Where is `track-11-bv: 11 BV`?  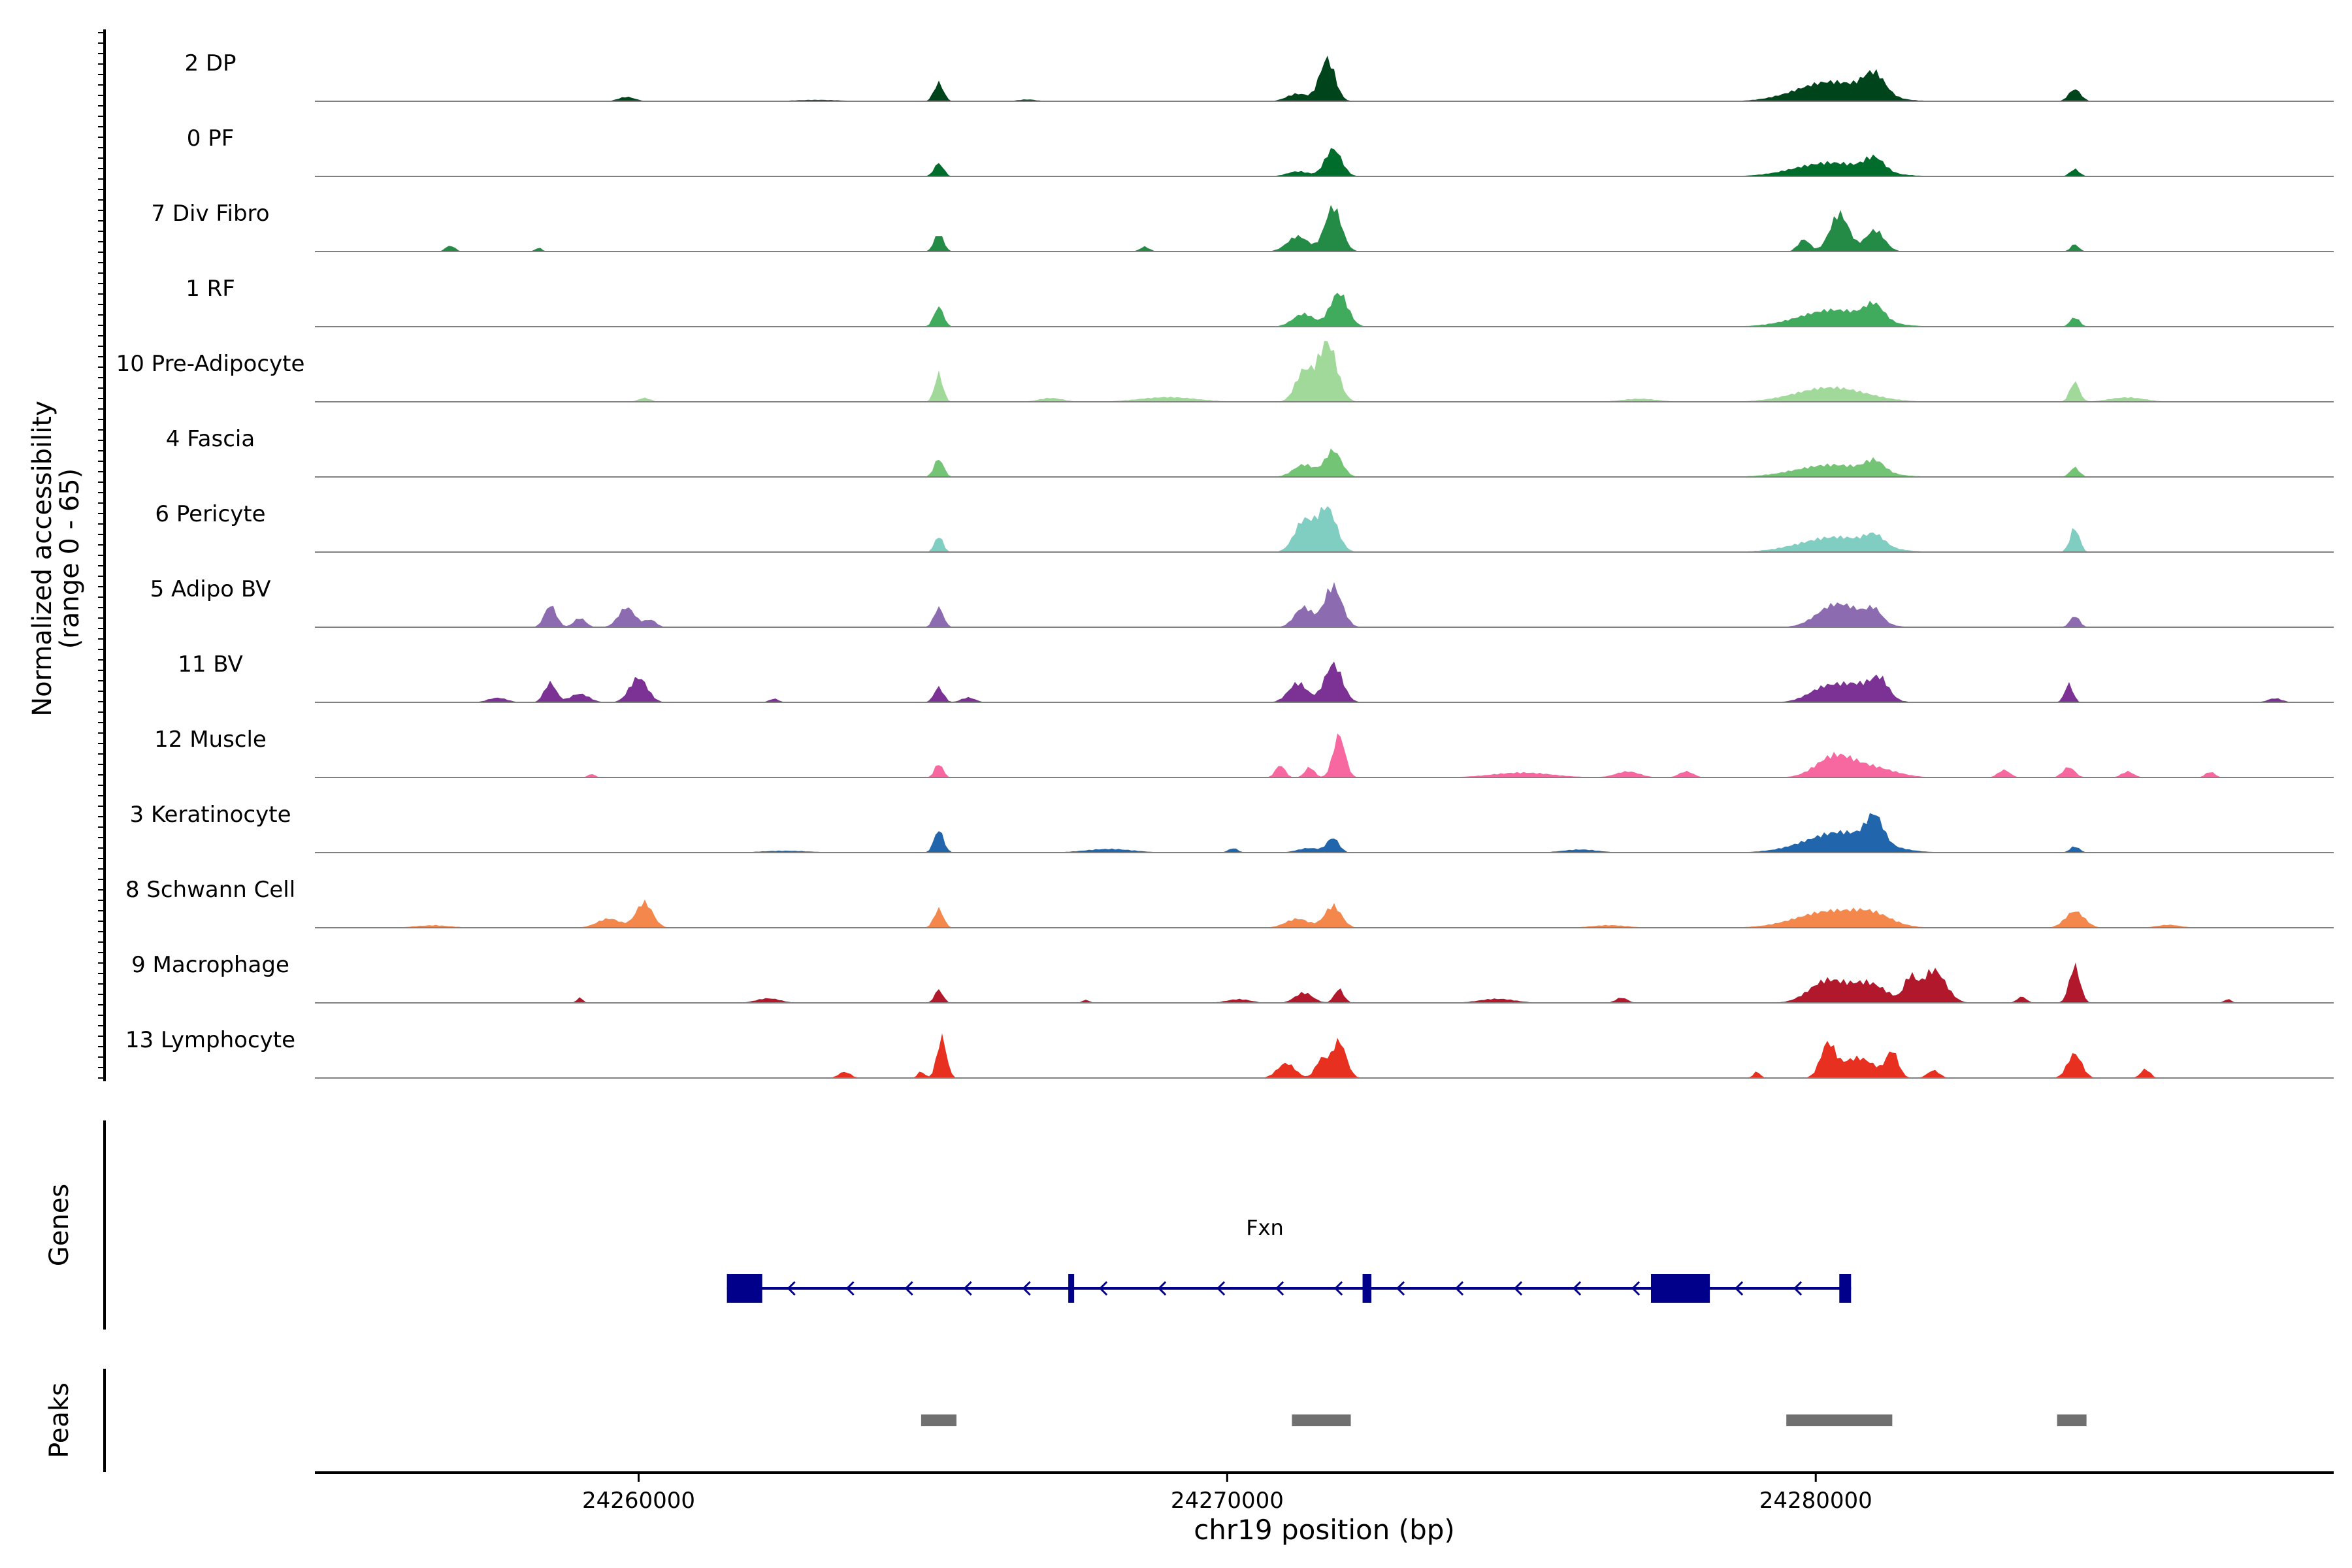 track-11-bv: 11 BV is located at coordinates (1256, 677).